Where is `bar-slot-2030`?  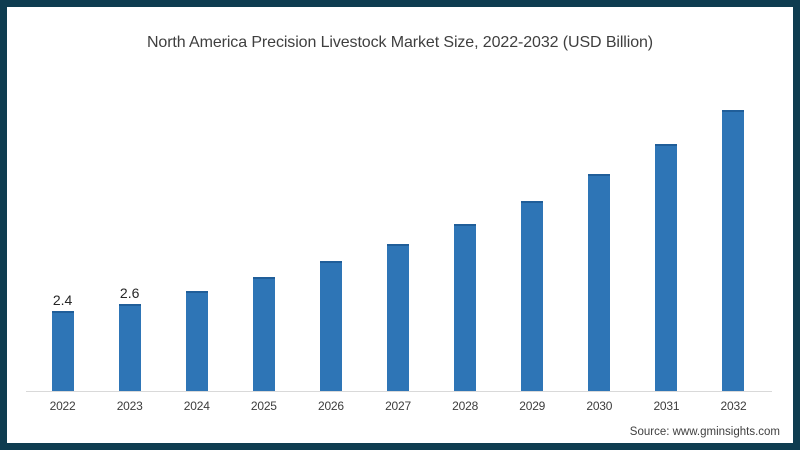 bar-slot-2030 is located at coordinates (599, 236).